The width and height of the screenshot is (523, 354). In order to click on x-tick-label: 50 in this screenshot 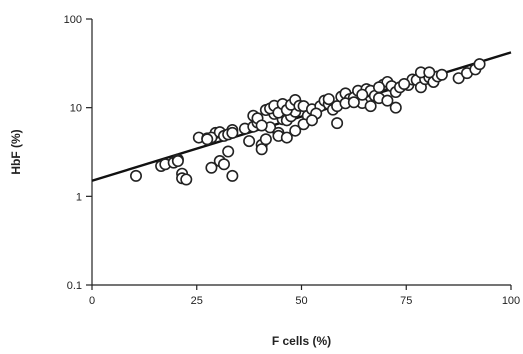, I will do `click(301, 301)`.